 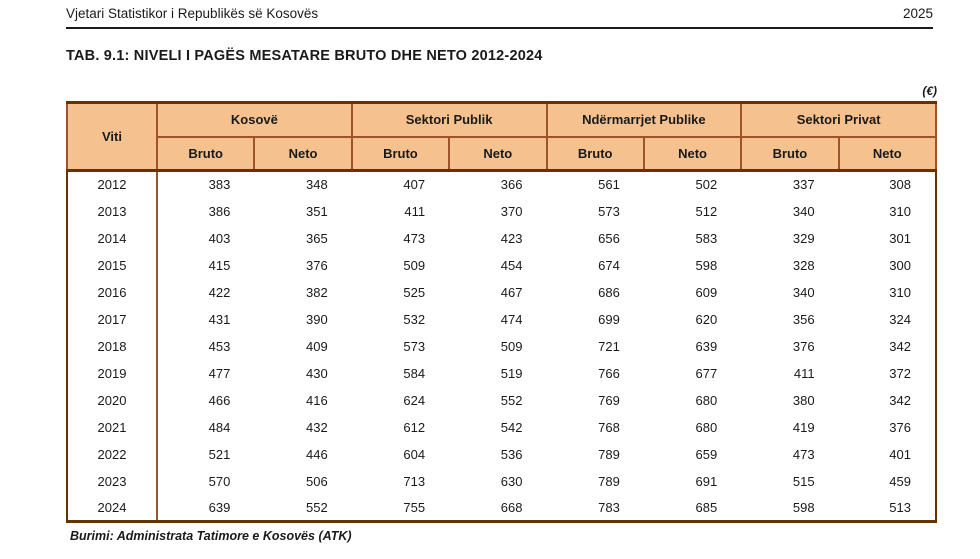 I want to click on value-cell: 337, so click(x=803, y=185).